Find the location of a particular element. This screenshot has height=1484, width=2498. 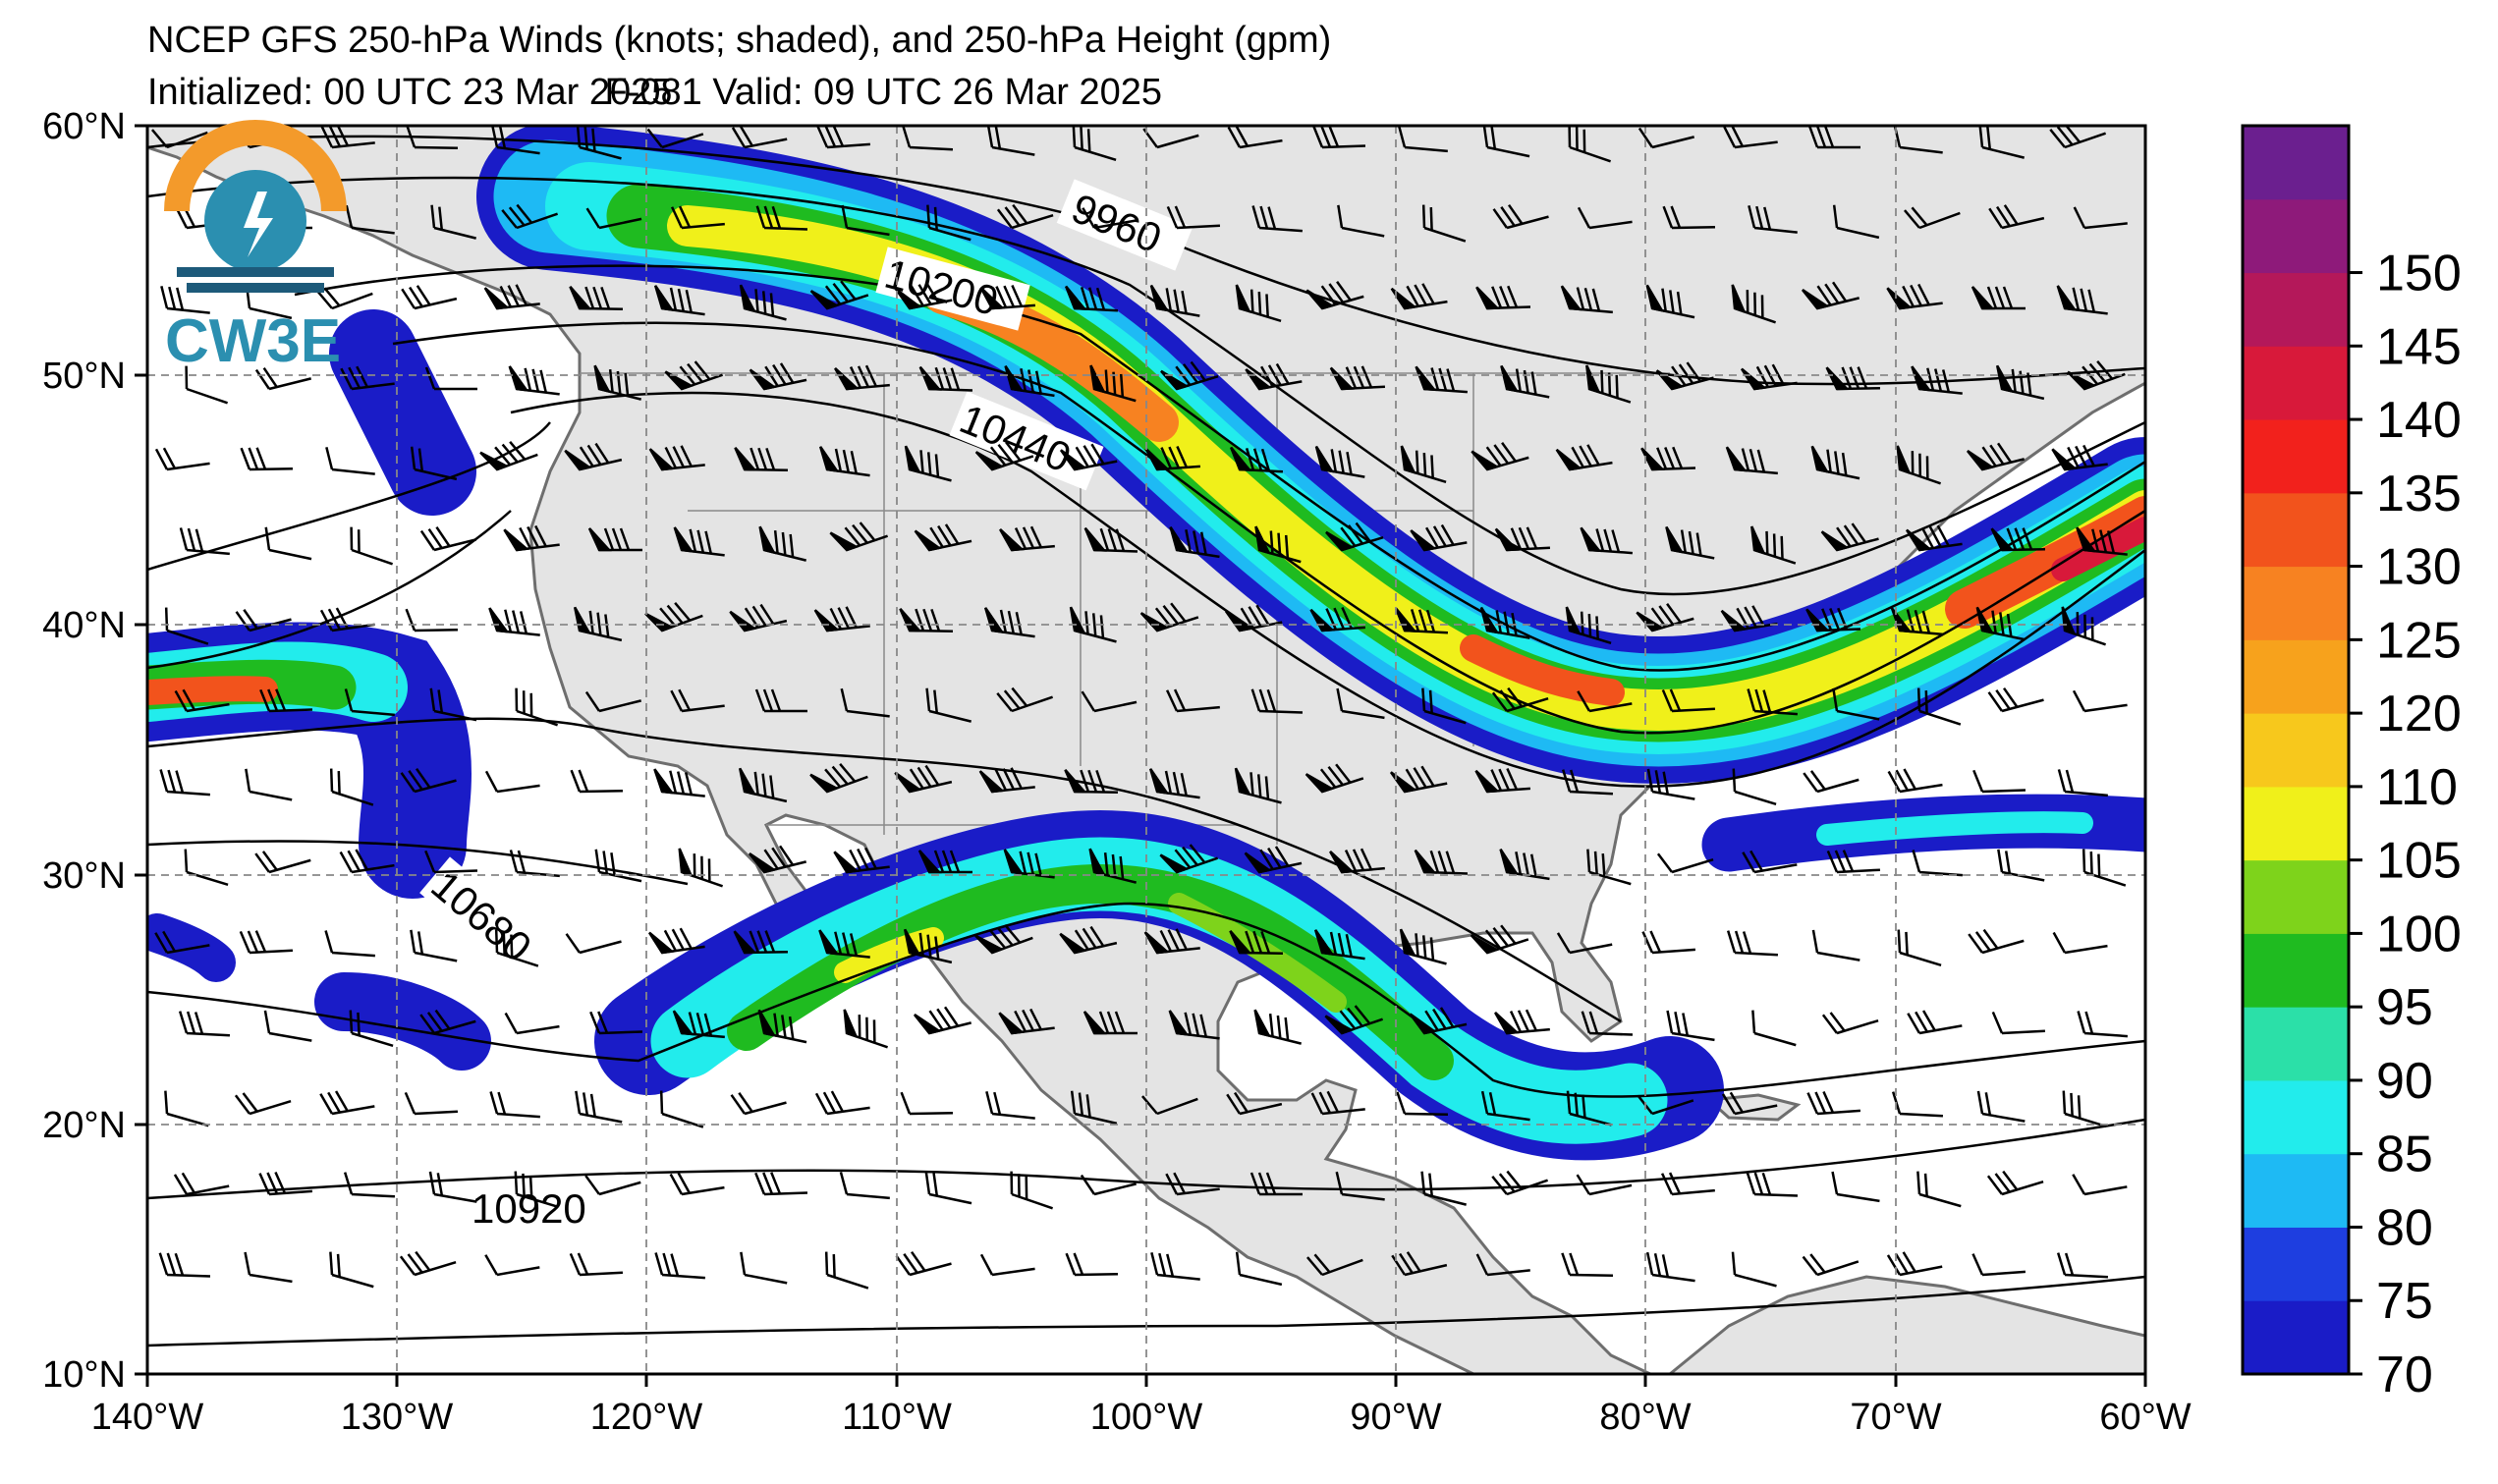

valid-time-label: F-081 Valid: 09 UTC 26 Mar 2025 is located at coordinates (883, 92).